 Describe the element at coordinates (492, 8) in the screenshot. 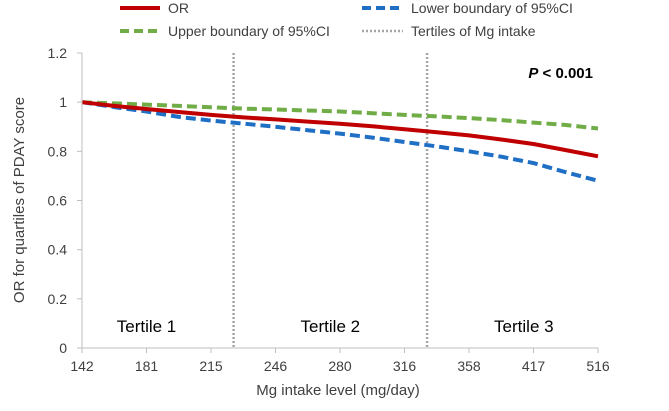

I see `legend-label-lower: Lower boundary of 95%CI` at that location.